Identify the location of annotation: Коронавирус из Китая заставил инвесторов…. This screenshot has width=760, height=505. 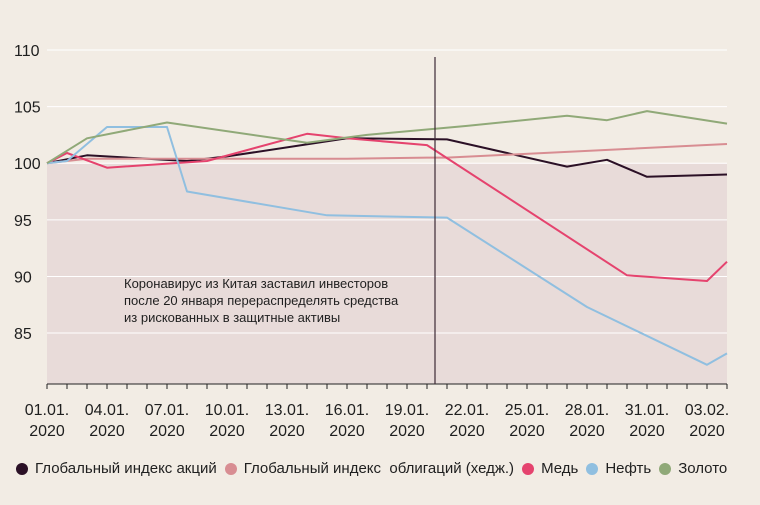
(261, 300).